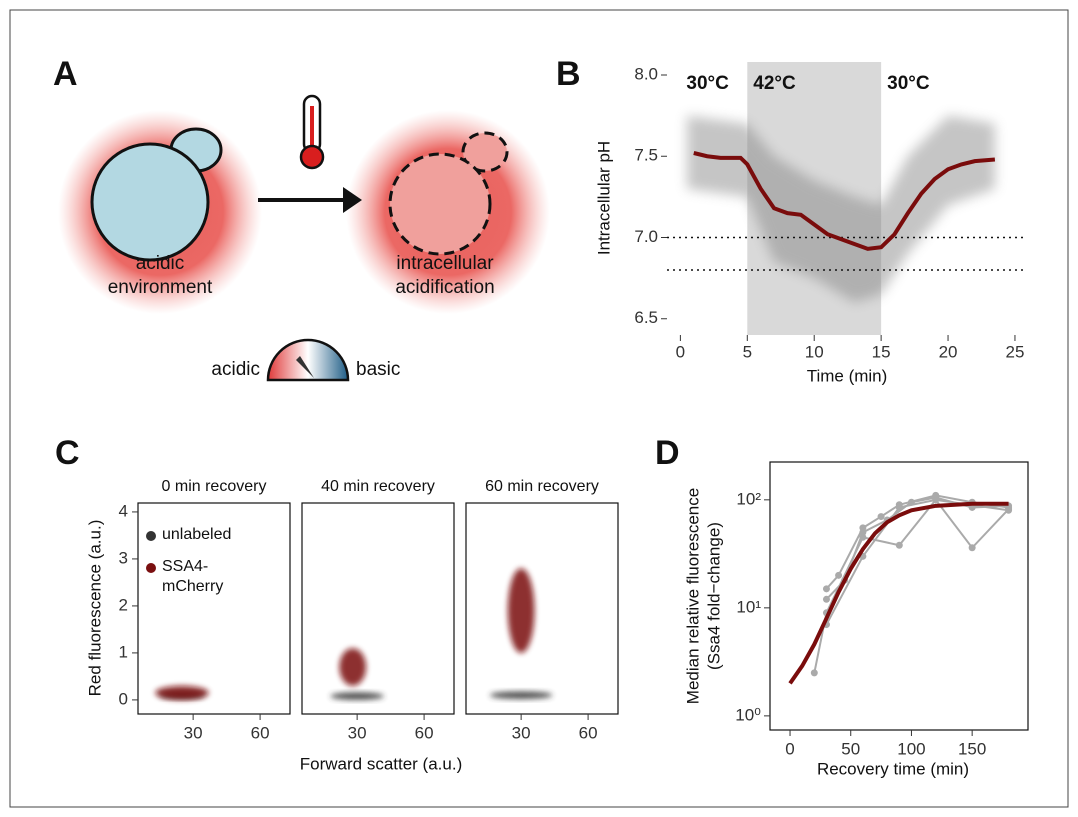 Image resolution: width=1078 pixels, height=817 pixels. What do you see at coordinates (748, 714) in the screenshot?
I see `y-tick-label: 10⁰` at bounding box center [748, 714].